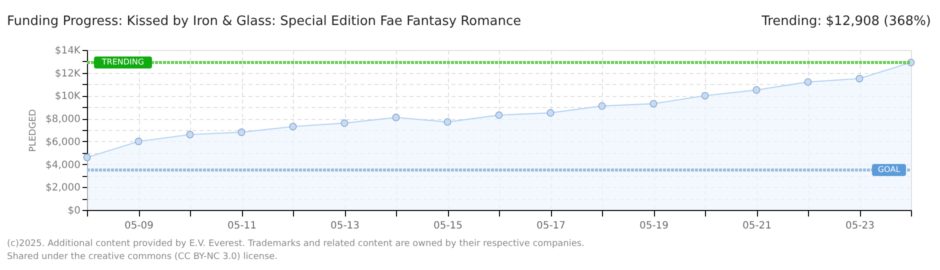 This screenshot has width=940, height=270. I want to click on x-tick-label: 05-09, so click(139, 226).